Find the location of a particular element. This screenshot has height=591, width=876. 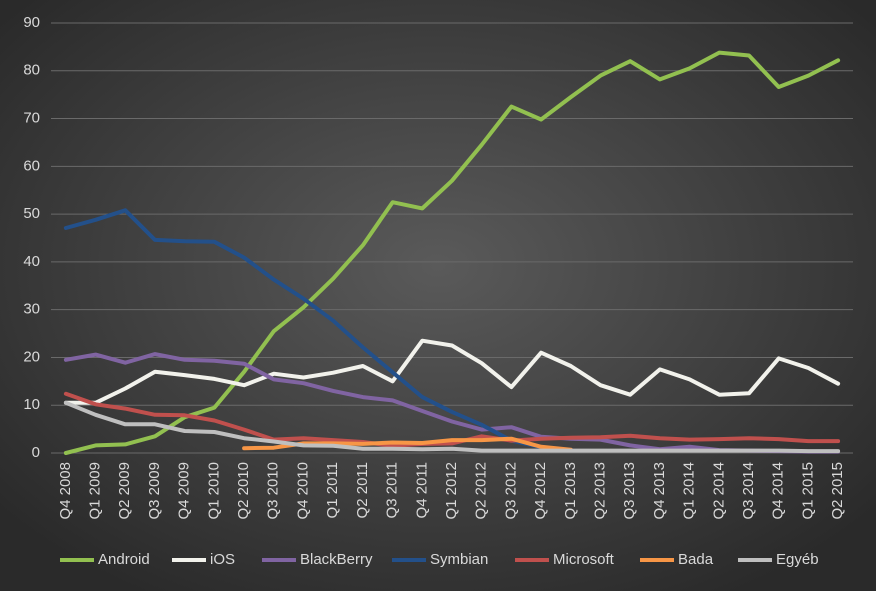

x-tick-label: Q1 2014 is located at coordinates (689, 491).